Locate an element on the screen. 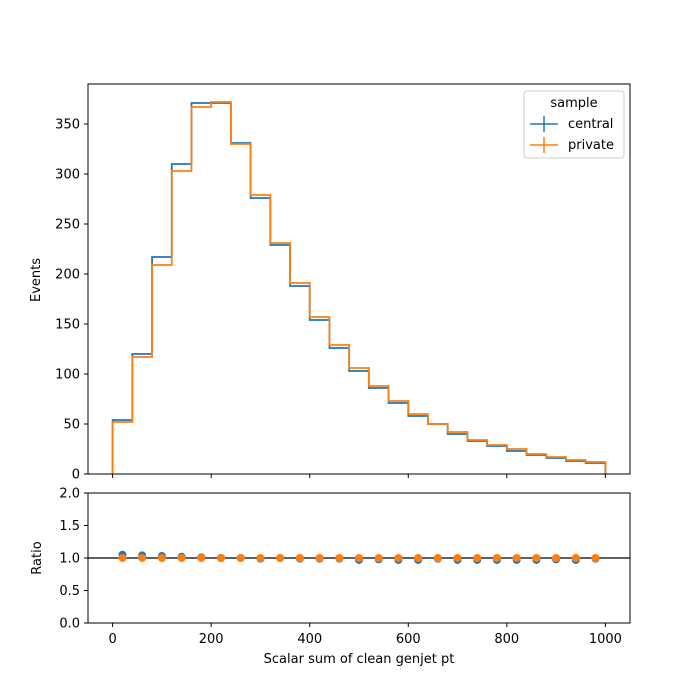 Image resolution: width=700 pixels, height=700 pixels. legend-entry-private: private is located at coordinates (572, 145).